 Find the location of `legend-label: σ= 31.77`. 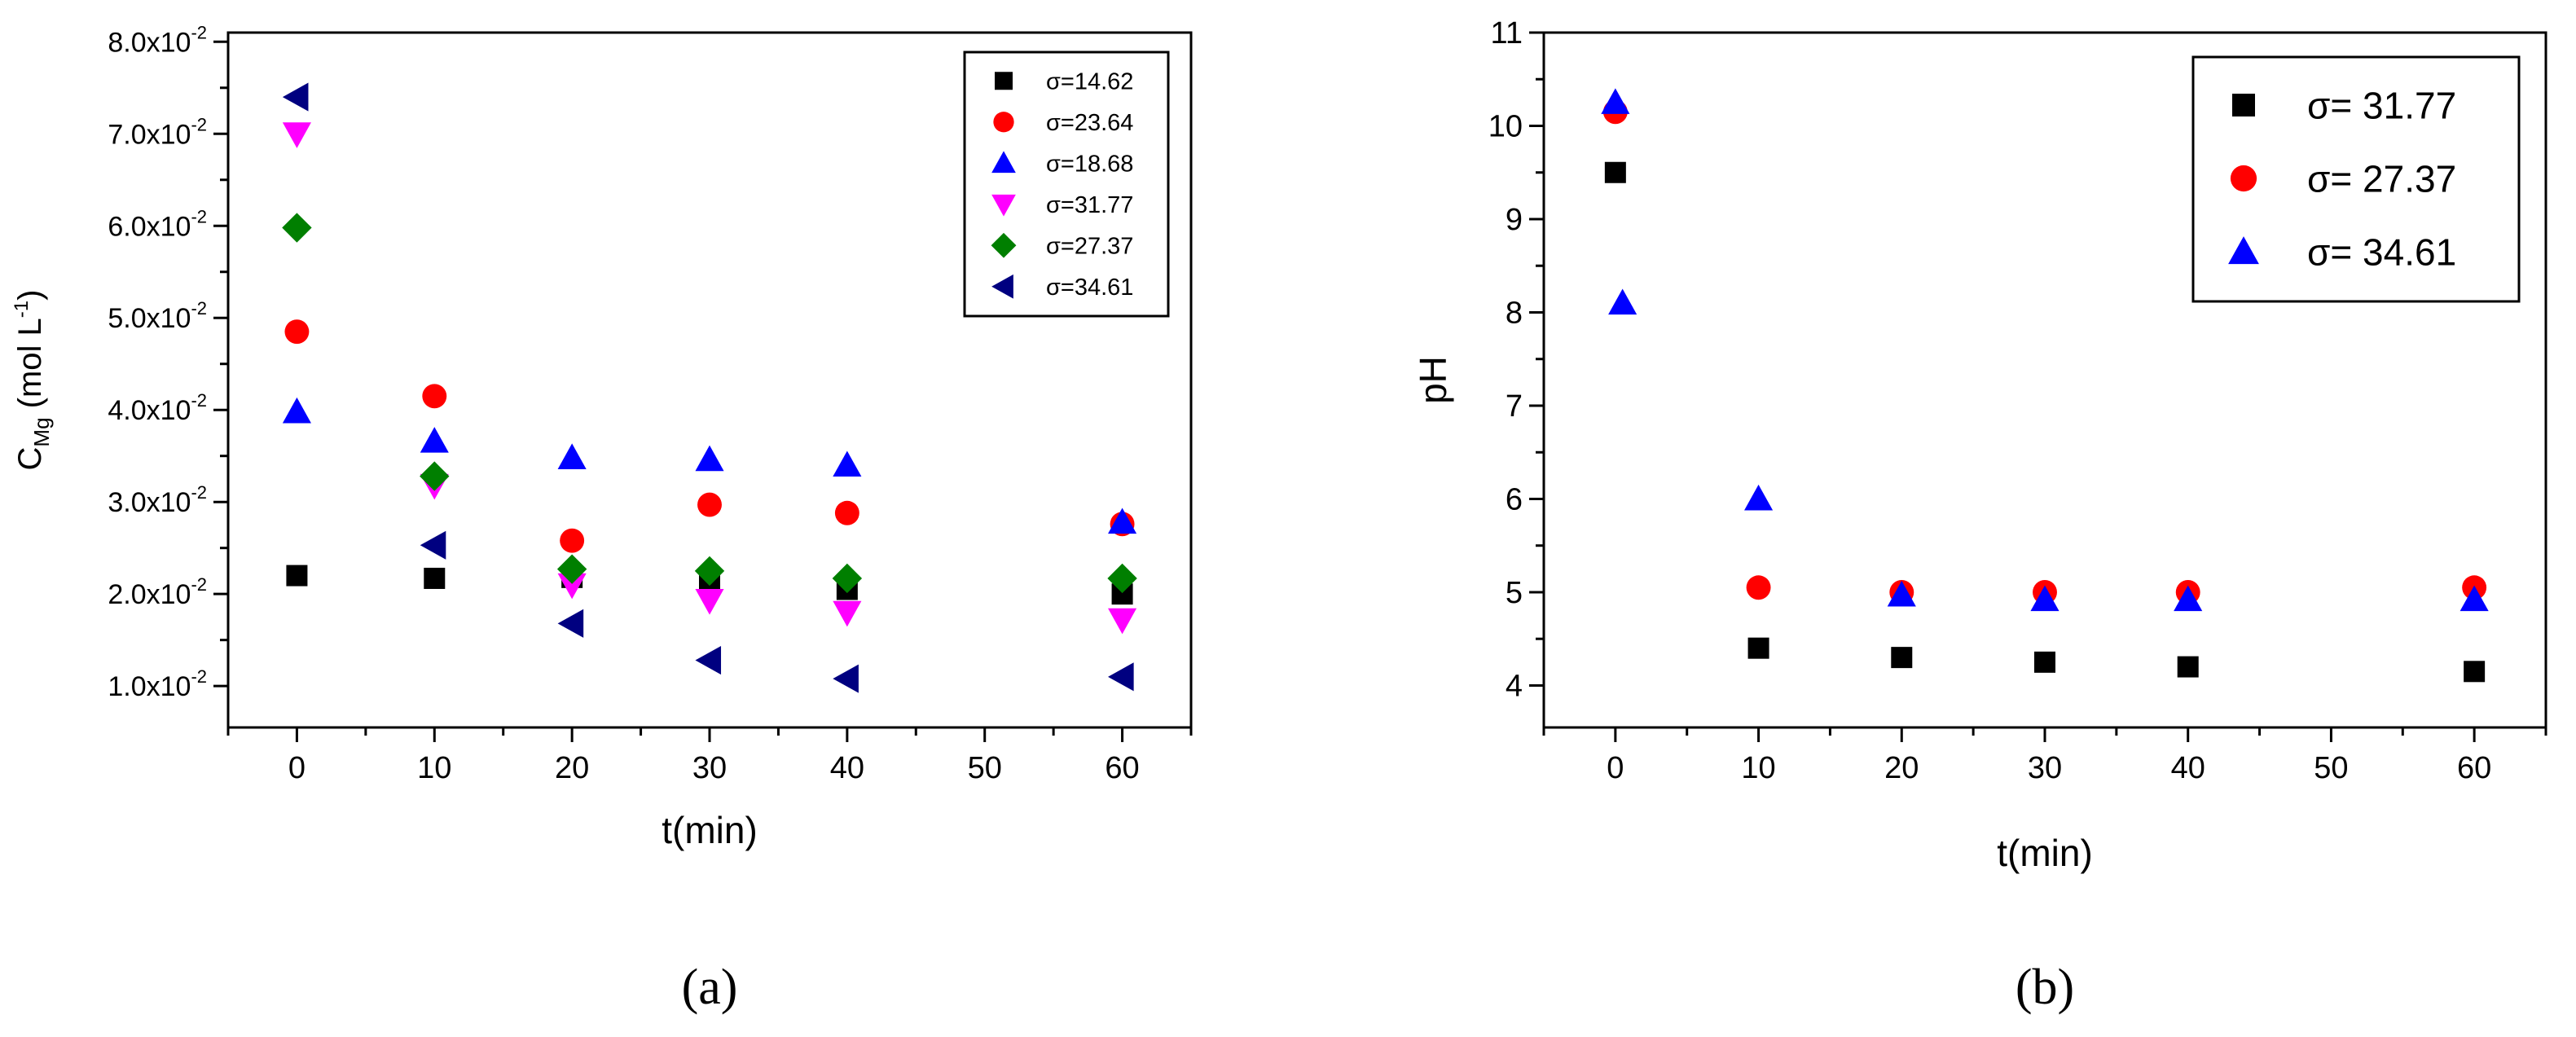

legend-label: σ= 31.77 is located at coordinates (2381, 106).